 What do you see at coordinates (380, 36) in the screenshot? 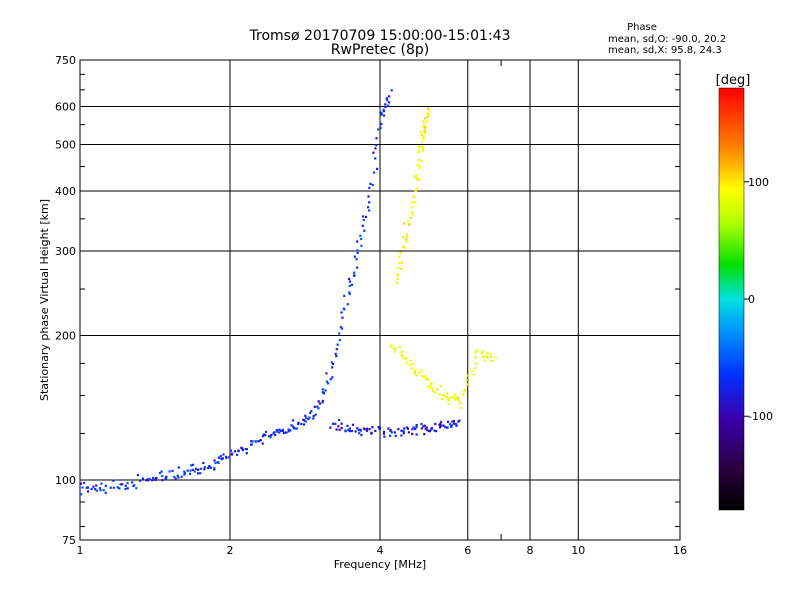
I see `chart-title: Tromsø 20170709 15:00:00-15:01:43` at bounding box center [380, 36].